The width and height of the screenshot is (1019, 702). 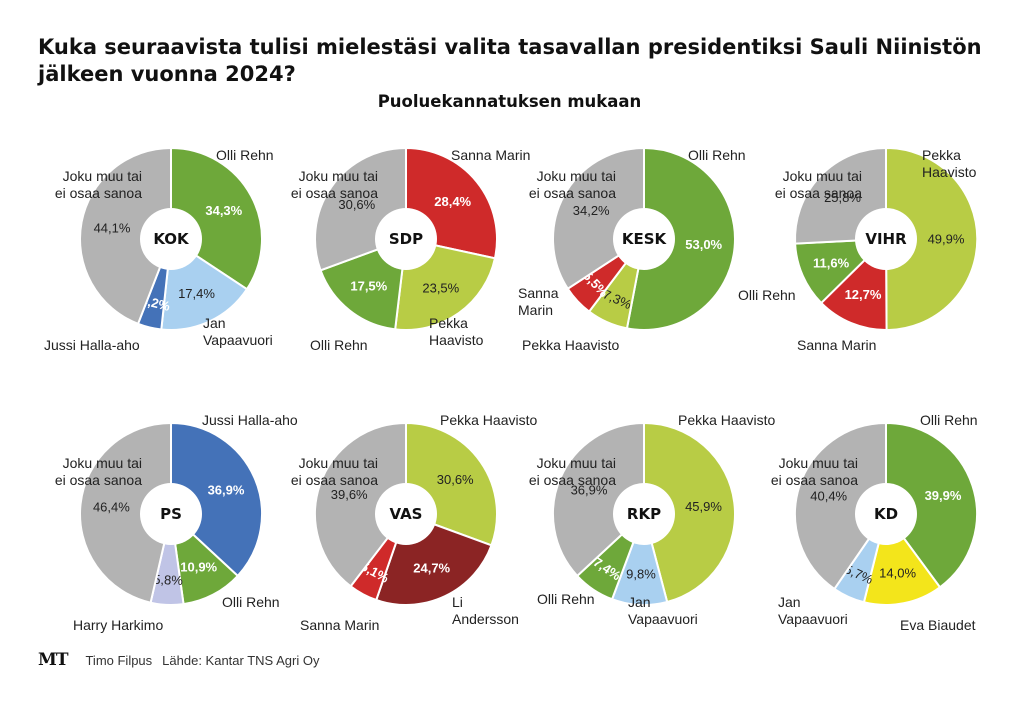 What do you see at coordinates (949, 420) in the screenshot?
I see `category-label-kd-olli-rehn: Olli Rehn` at bounding box center [949, 420].